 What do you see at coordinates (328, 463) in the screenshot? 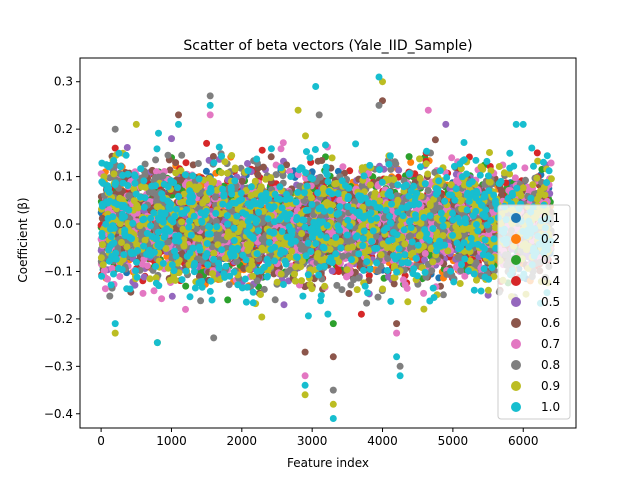
I see `x-axis-label: Feature index` at bounding box center [328, 463].